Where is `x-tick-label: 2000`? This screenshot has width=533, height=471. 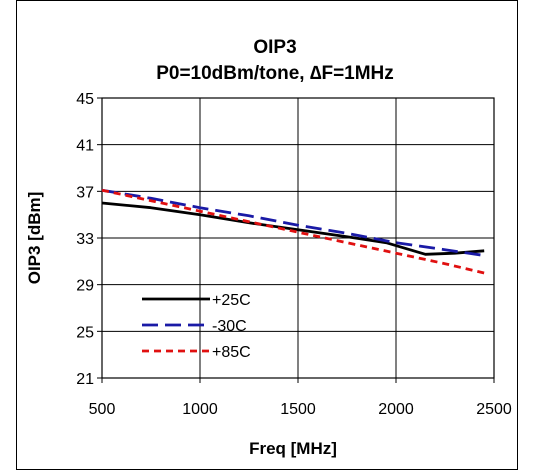 x-tick-label: 2000 is located at coordinates (396, 409).